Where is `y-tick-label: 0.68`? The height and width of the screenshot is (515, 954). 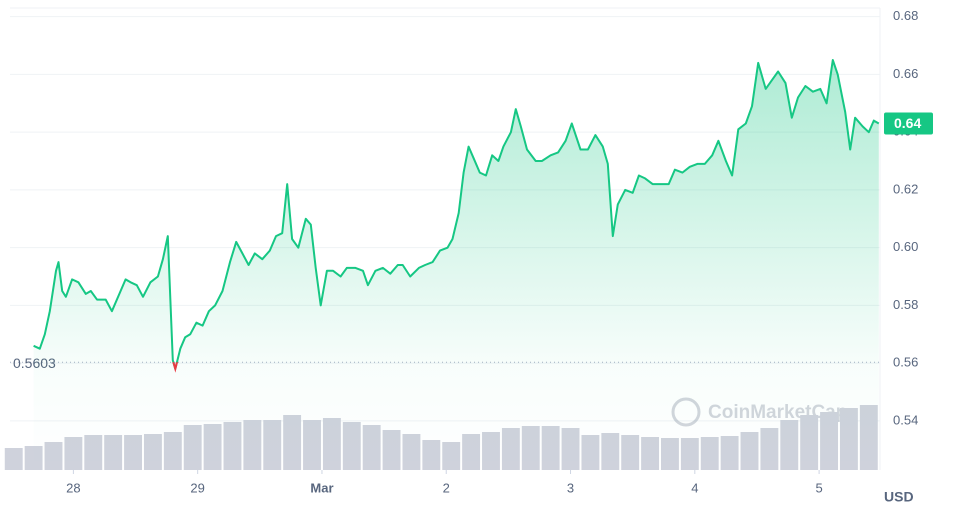
y-tick-label: 0.68 is located at coordinates (905, 15).